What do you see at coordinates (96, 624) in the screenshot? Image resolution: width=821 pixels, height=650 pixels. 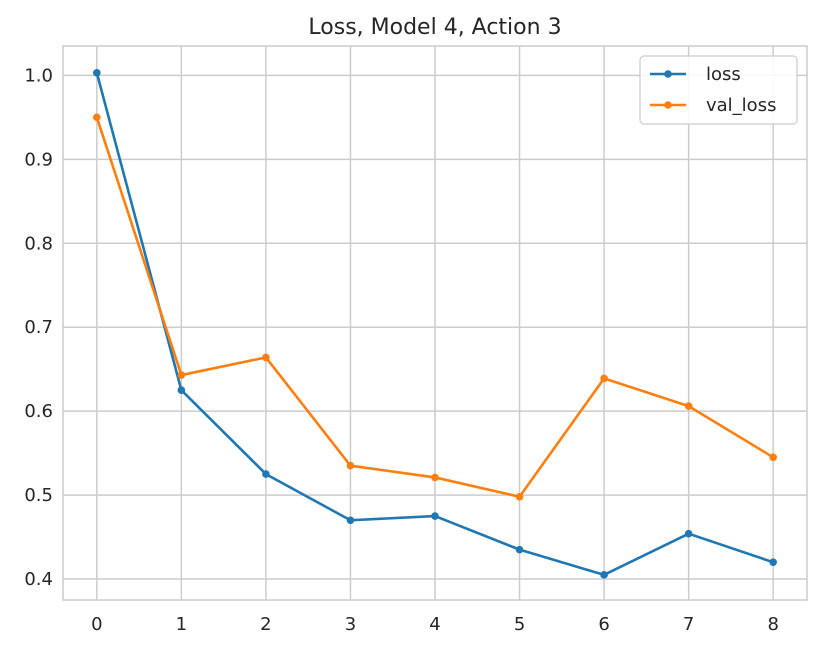 I see `x-tick-label: 0` at bounding box center [96, 624].